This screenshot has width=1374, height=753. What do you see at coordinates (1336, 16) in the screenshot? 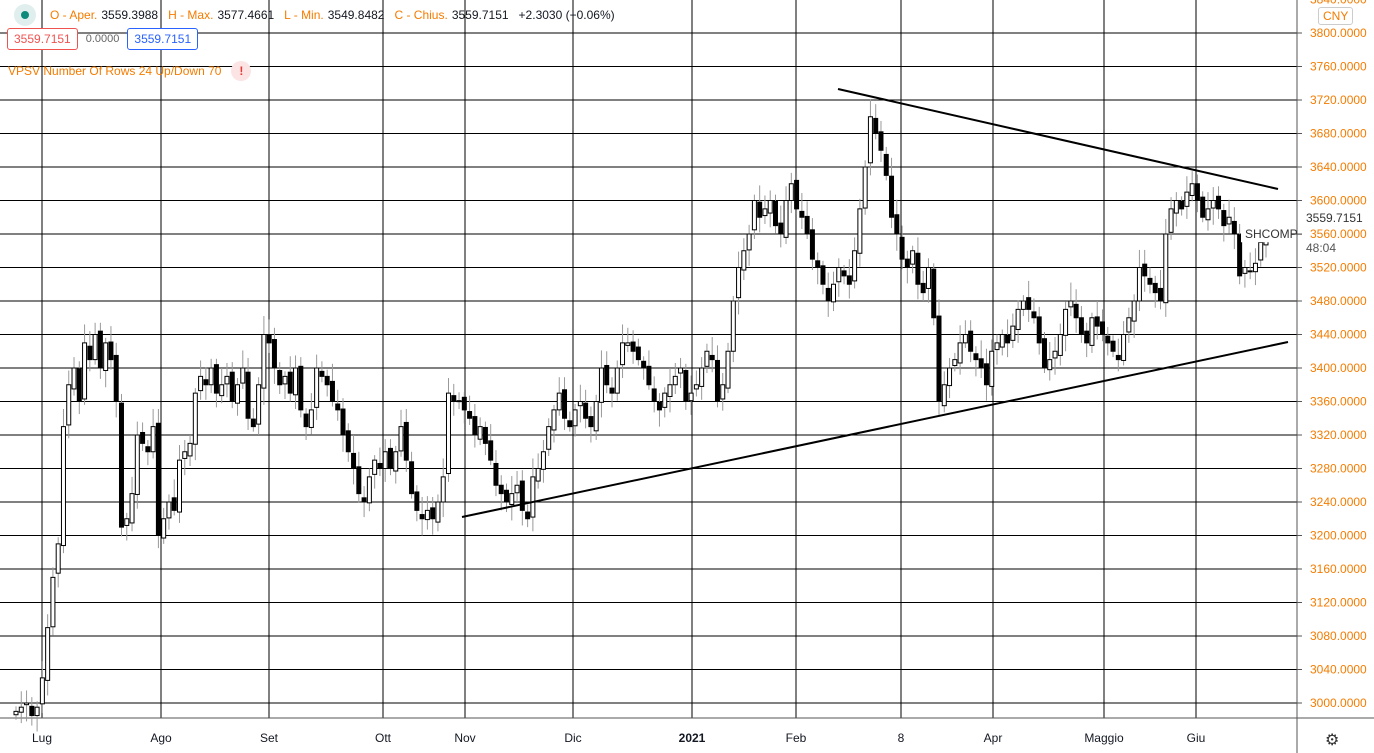
I see `currency-badge: CNY` at bounding box center [1336, 16].